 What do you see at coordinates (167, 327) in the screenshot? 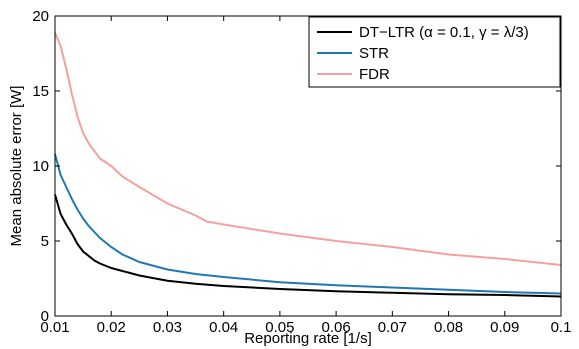
I see `x-tick-label: 0.03` at bounding box center [167, 327].